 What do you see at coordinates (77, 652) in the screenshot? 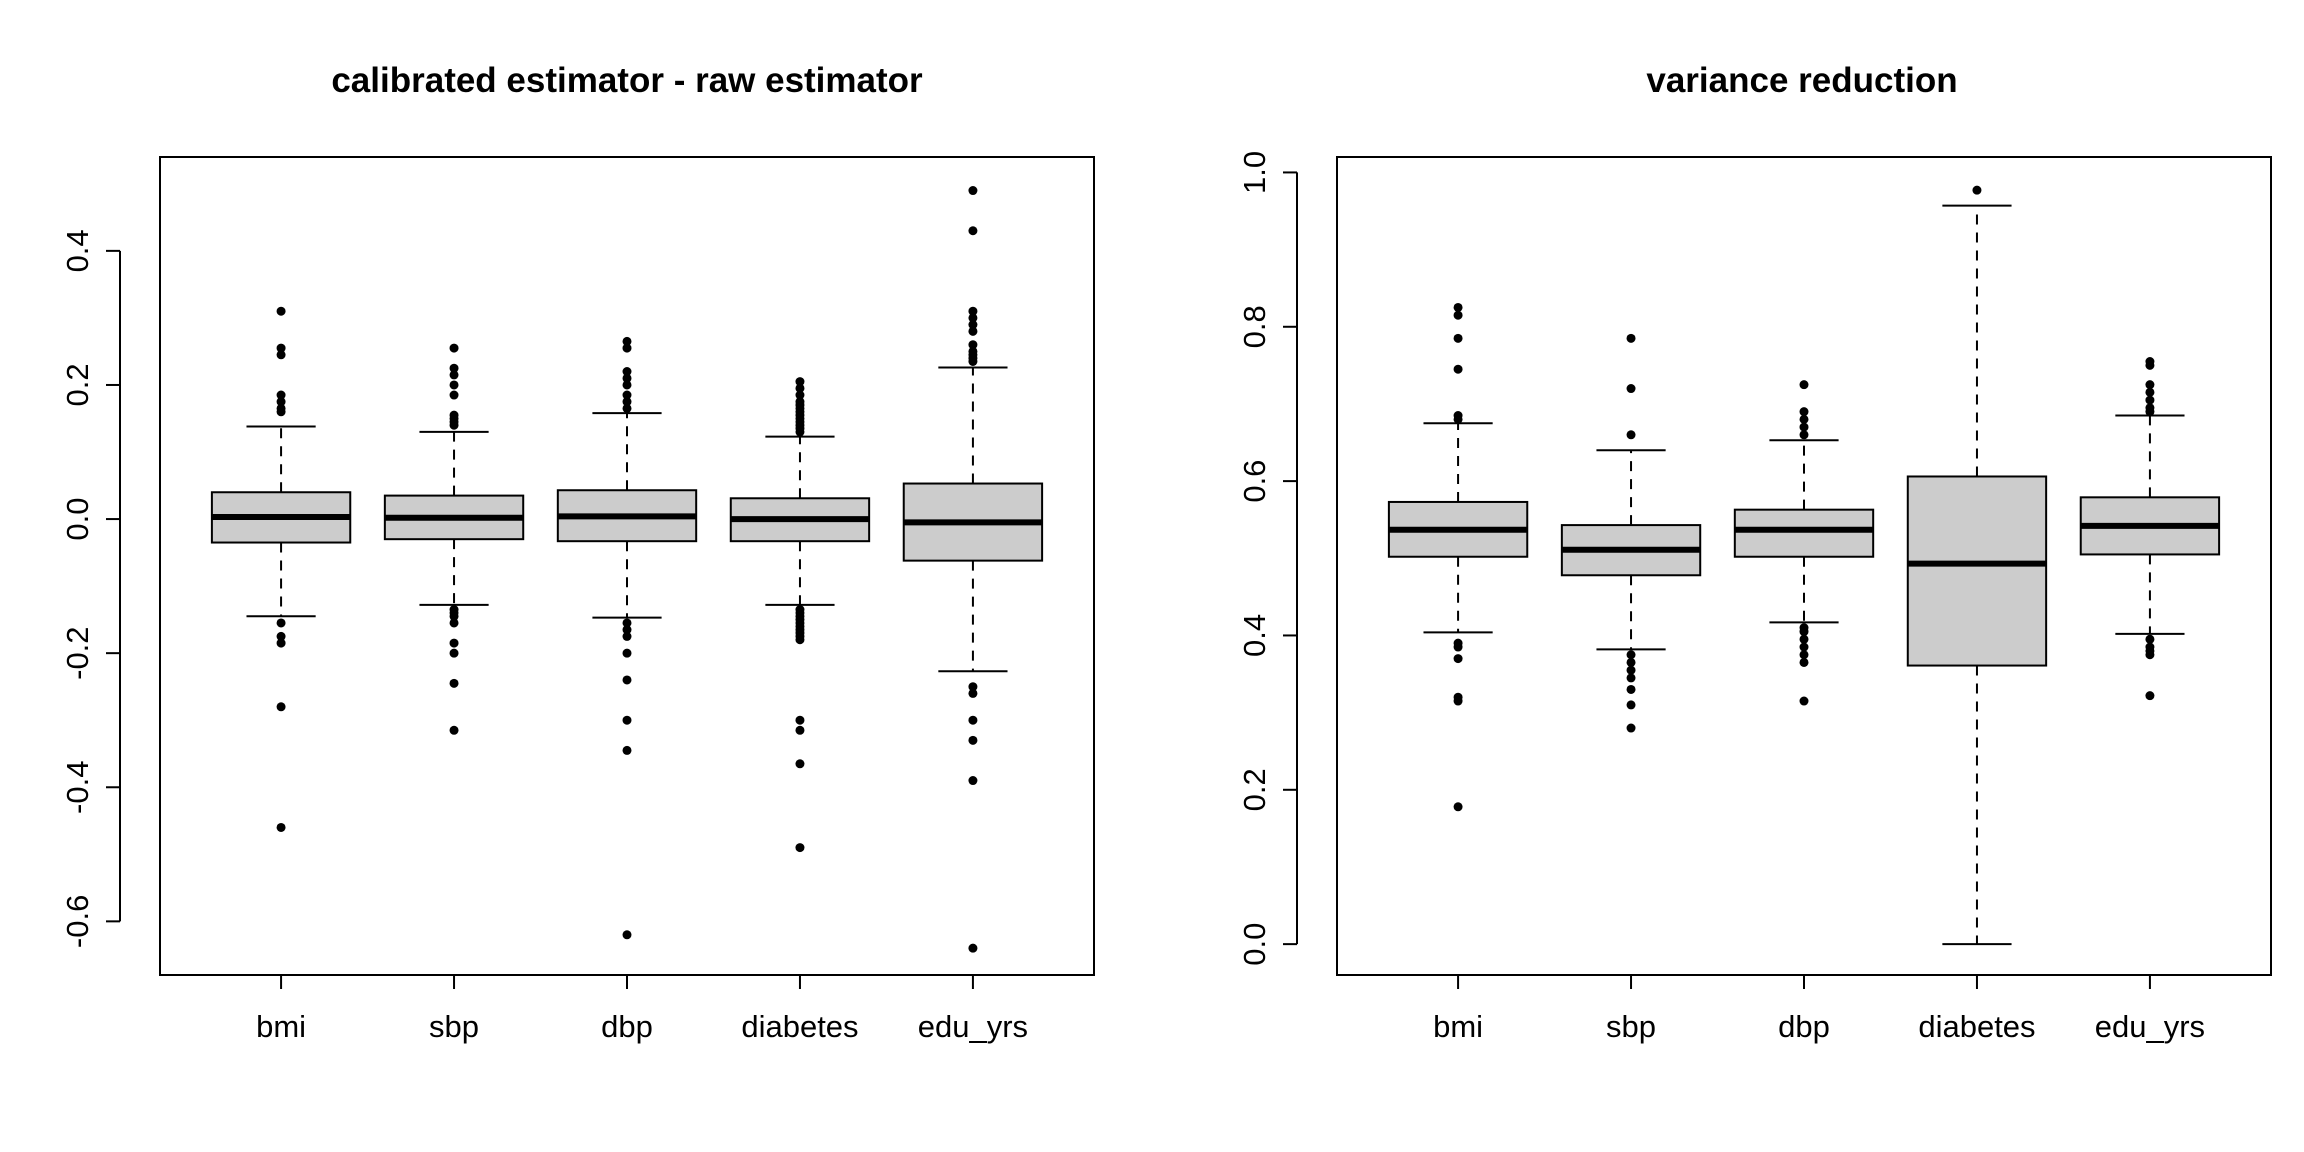
I see `y-tick-label: -0.2` at bounding box center [77, 652].